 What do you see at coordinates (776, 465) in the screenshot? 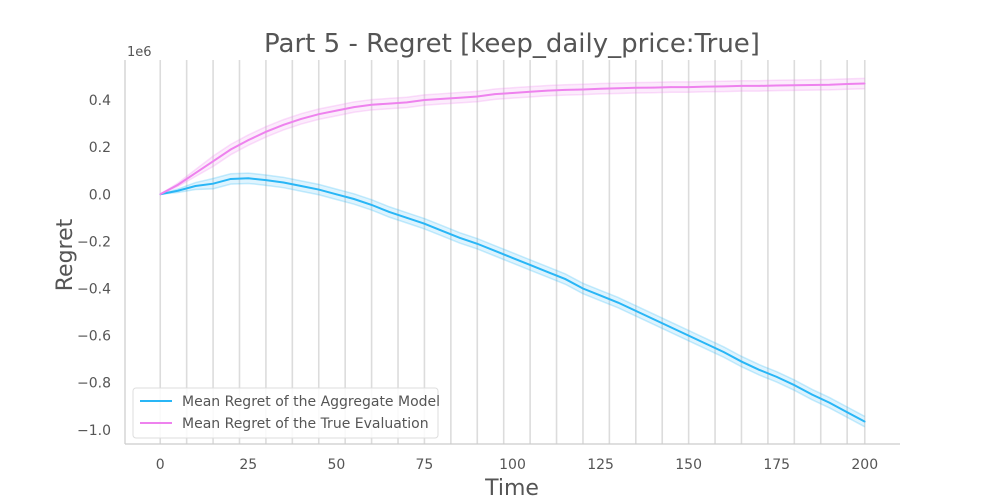
I see `x-tick-label: 175` at bounding box center [776, 465].